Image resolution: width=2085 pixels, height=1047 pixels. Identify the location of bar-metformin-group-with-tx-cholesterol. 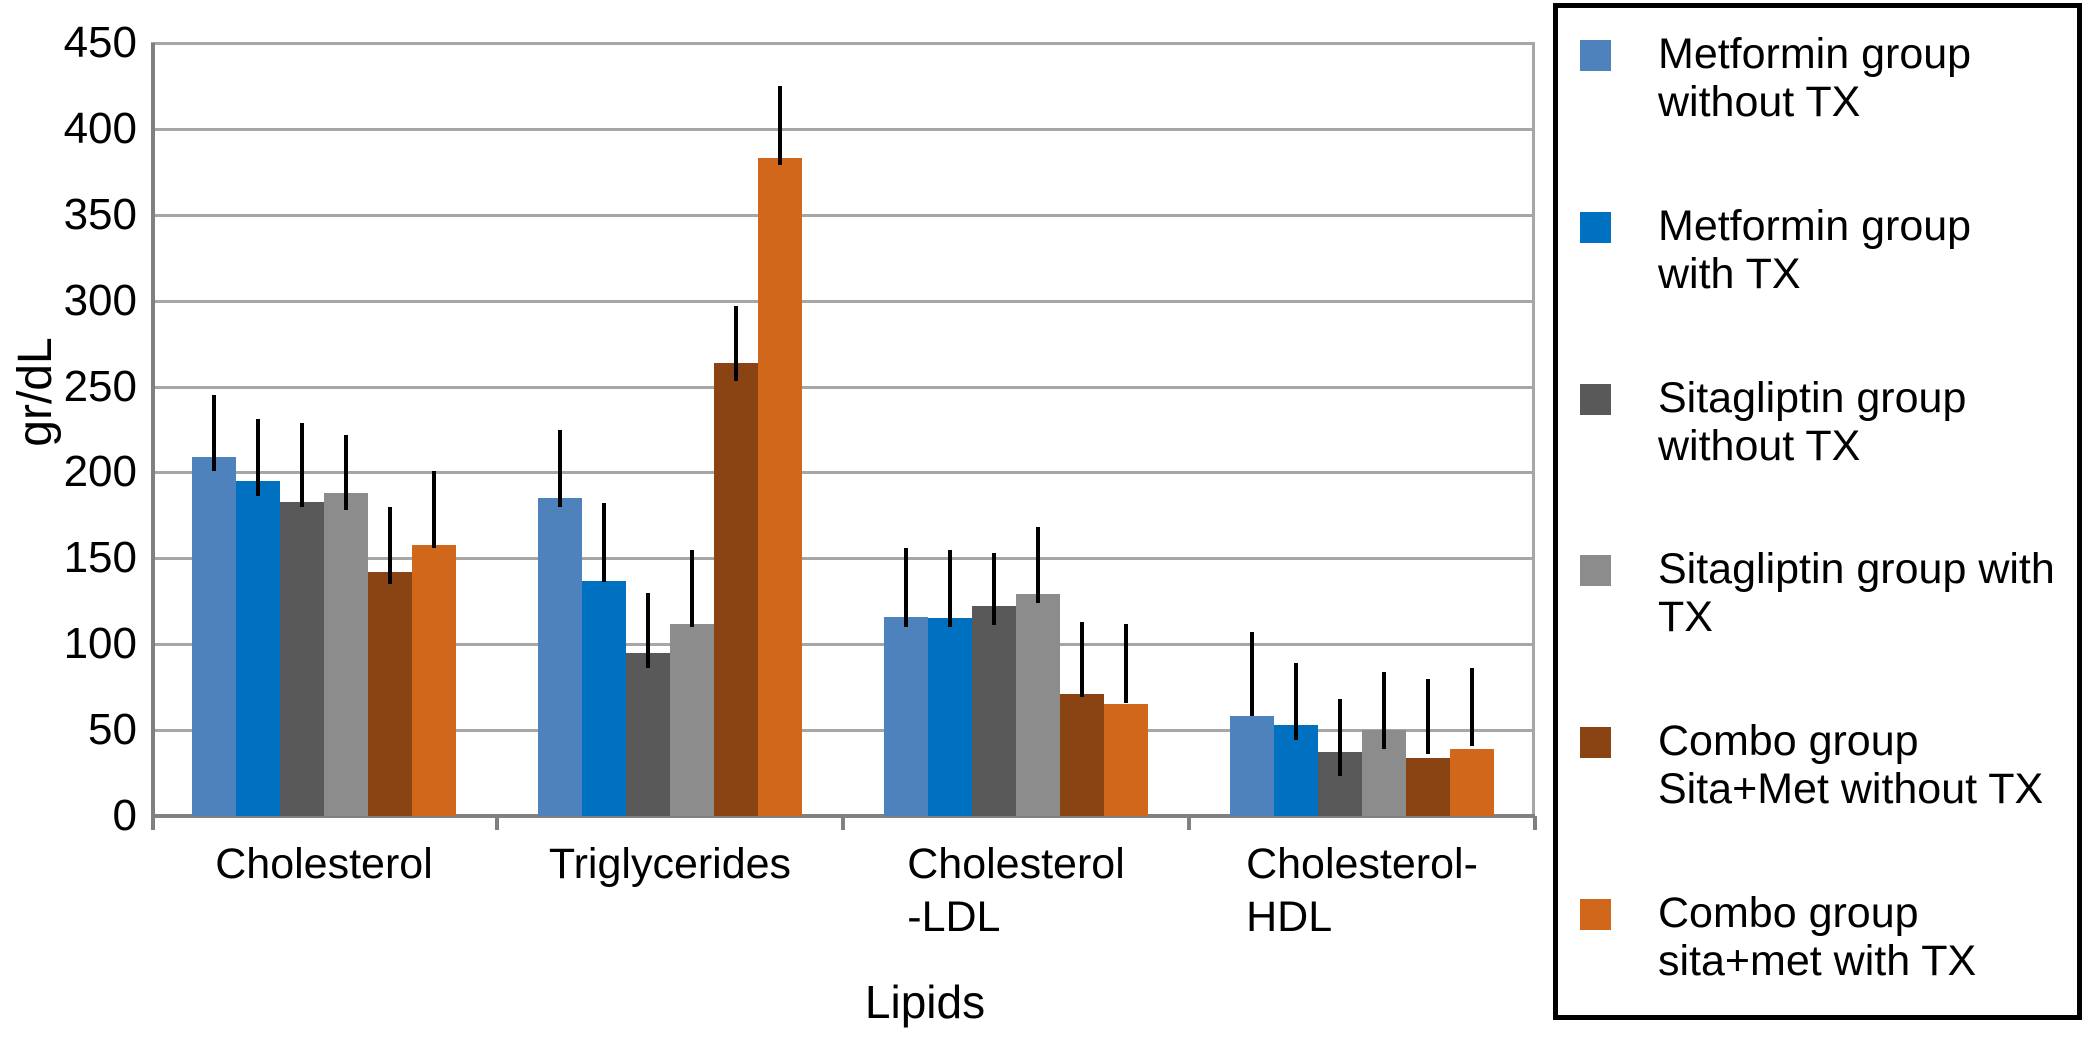
(258, 648).